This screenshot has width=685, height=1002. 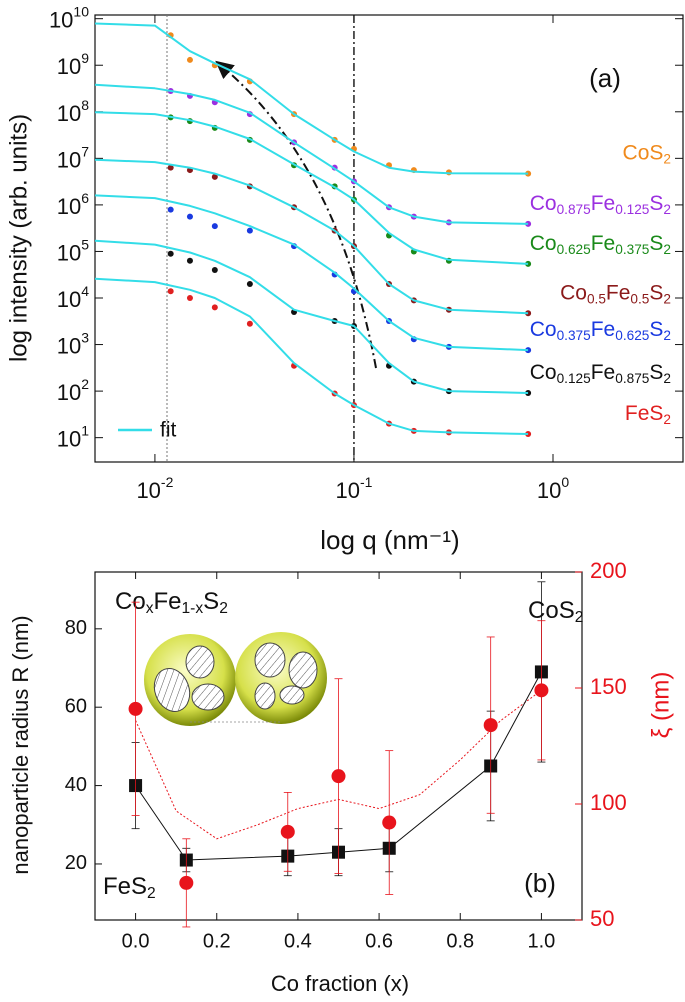 I want to click on y-tick-label: 101, so click(x=73, y=436).